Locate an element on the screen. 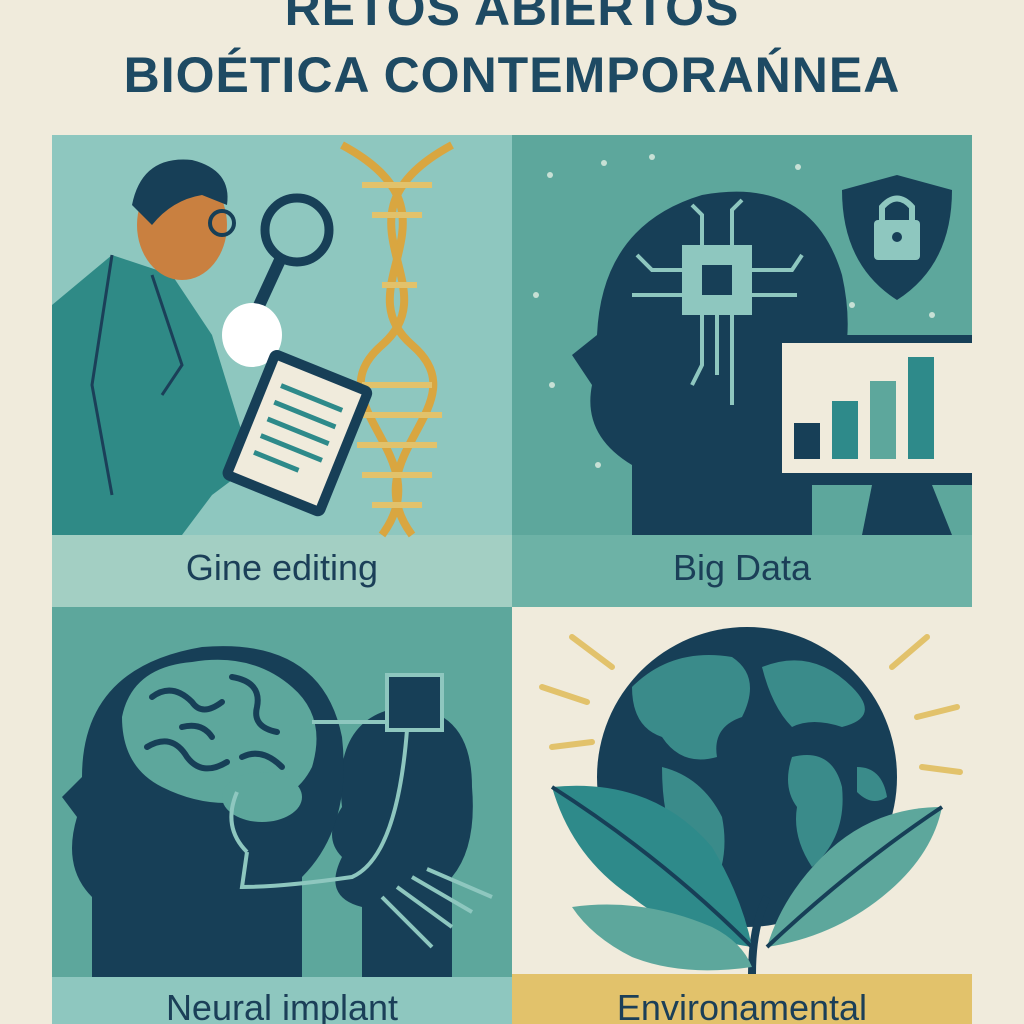 This screenshot has width=1024, height=1024. panel-label-environmental: Environamental is located at coordinates (742, 1005).